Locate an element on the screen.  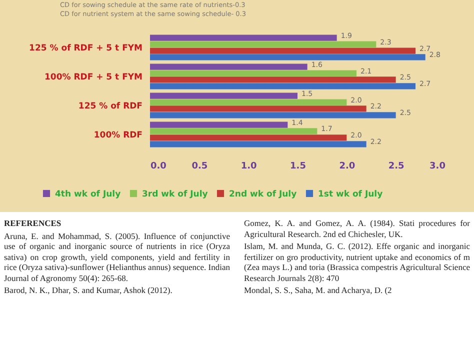
legend-label: 1st wk of July is located at coordinates (351, 195).